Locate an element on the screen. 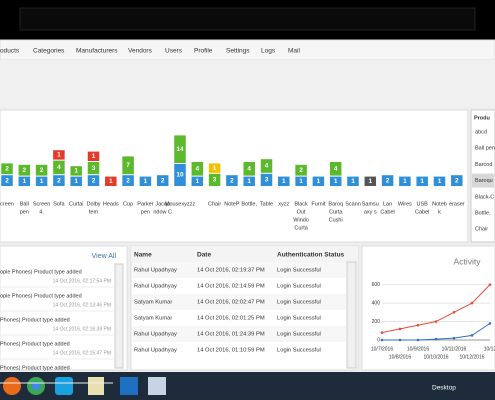  bar-value: 4 is located at coordinates (249, 169).